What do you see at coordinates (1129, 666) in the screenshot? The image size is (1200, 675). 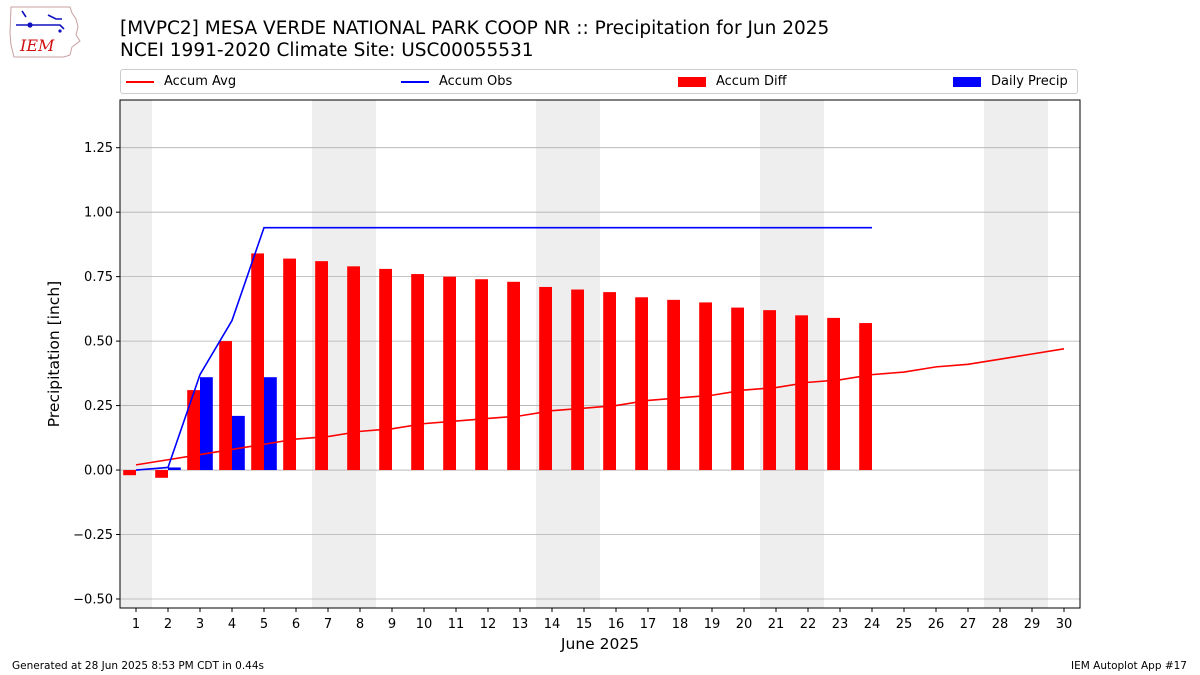 I see `footer-app: IEM Autoplot App #17` at bounding box center [1129, 666].